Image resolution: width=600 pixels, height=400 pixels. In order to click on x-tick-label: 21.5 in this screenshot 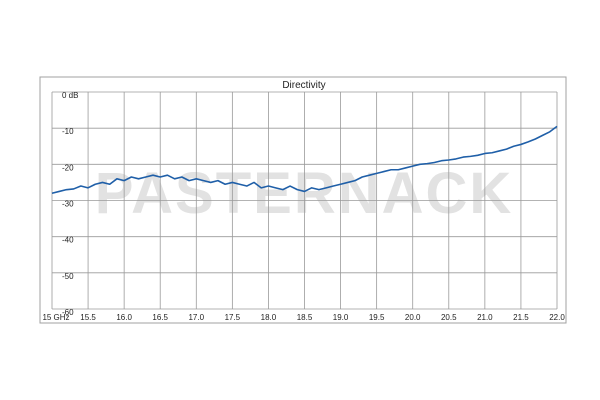, I will do `click(521, 317)`.